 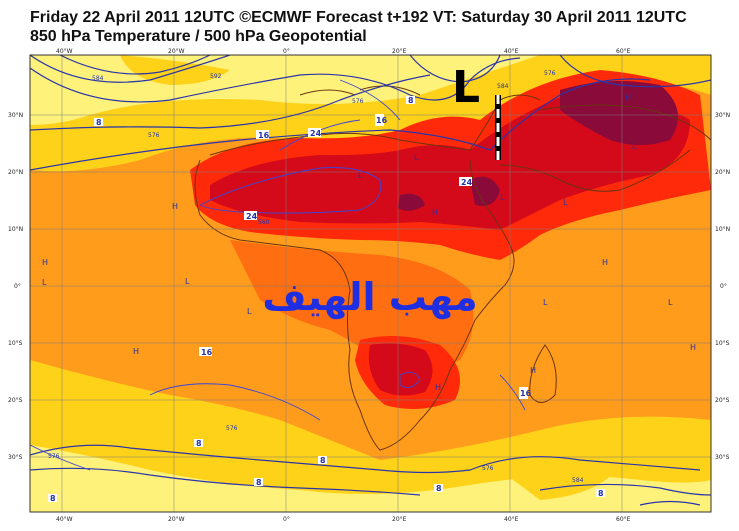 I want to click on geo-label: 592, so click(x=216, y=76).